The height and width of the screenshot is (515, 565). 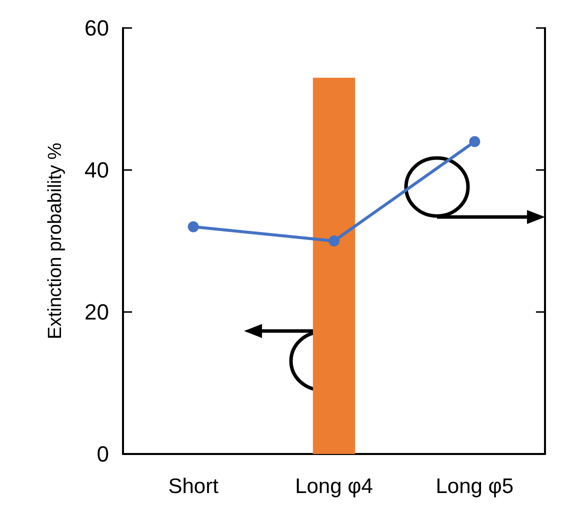 What do you see at coordinates (55, 241) in the screenshot?
I see `y-axis-title: Extinction probability %` at bounding box center [55, 241].